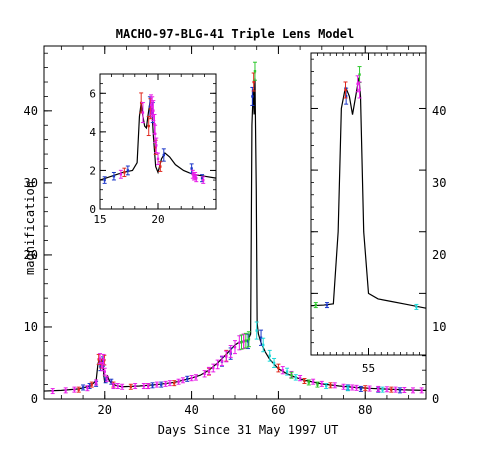  Describe the element at coordinates (31, 327) in the screenshot. I see `y-tick-label: 10` at that location.